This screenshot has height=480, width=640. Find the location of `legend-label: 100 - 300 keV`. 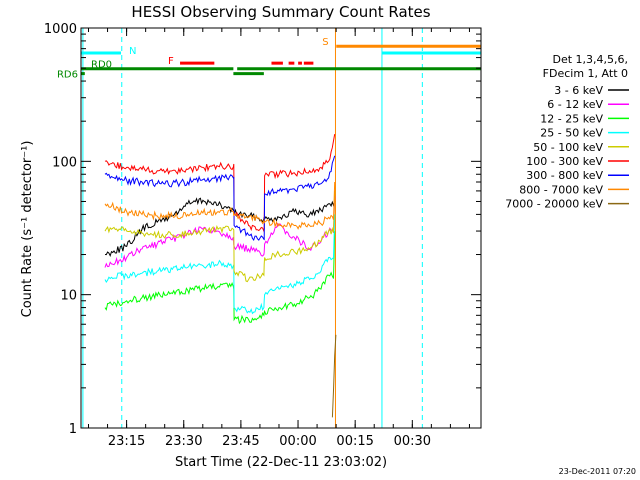

legend-label: 100 - 300 keV is located at coordinates (564, 161).